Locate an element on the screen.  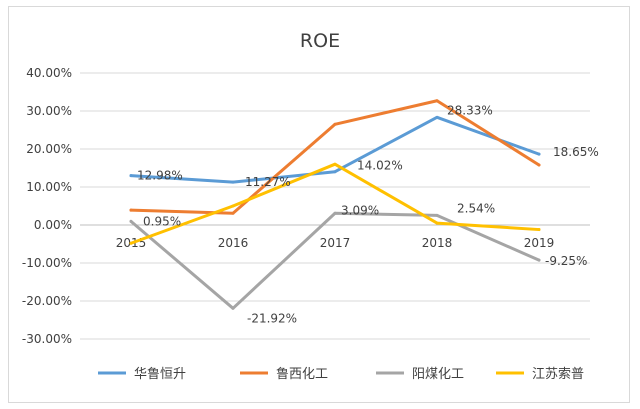
legend-label: 江苏索普 is located at coordinates (558, 374).